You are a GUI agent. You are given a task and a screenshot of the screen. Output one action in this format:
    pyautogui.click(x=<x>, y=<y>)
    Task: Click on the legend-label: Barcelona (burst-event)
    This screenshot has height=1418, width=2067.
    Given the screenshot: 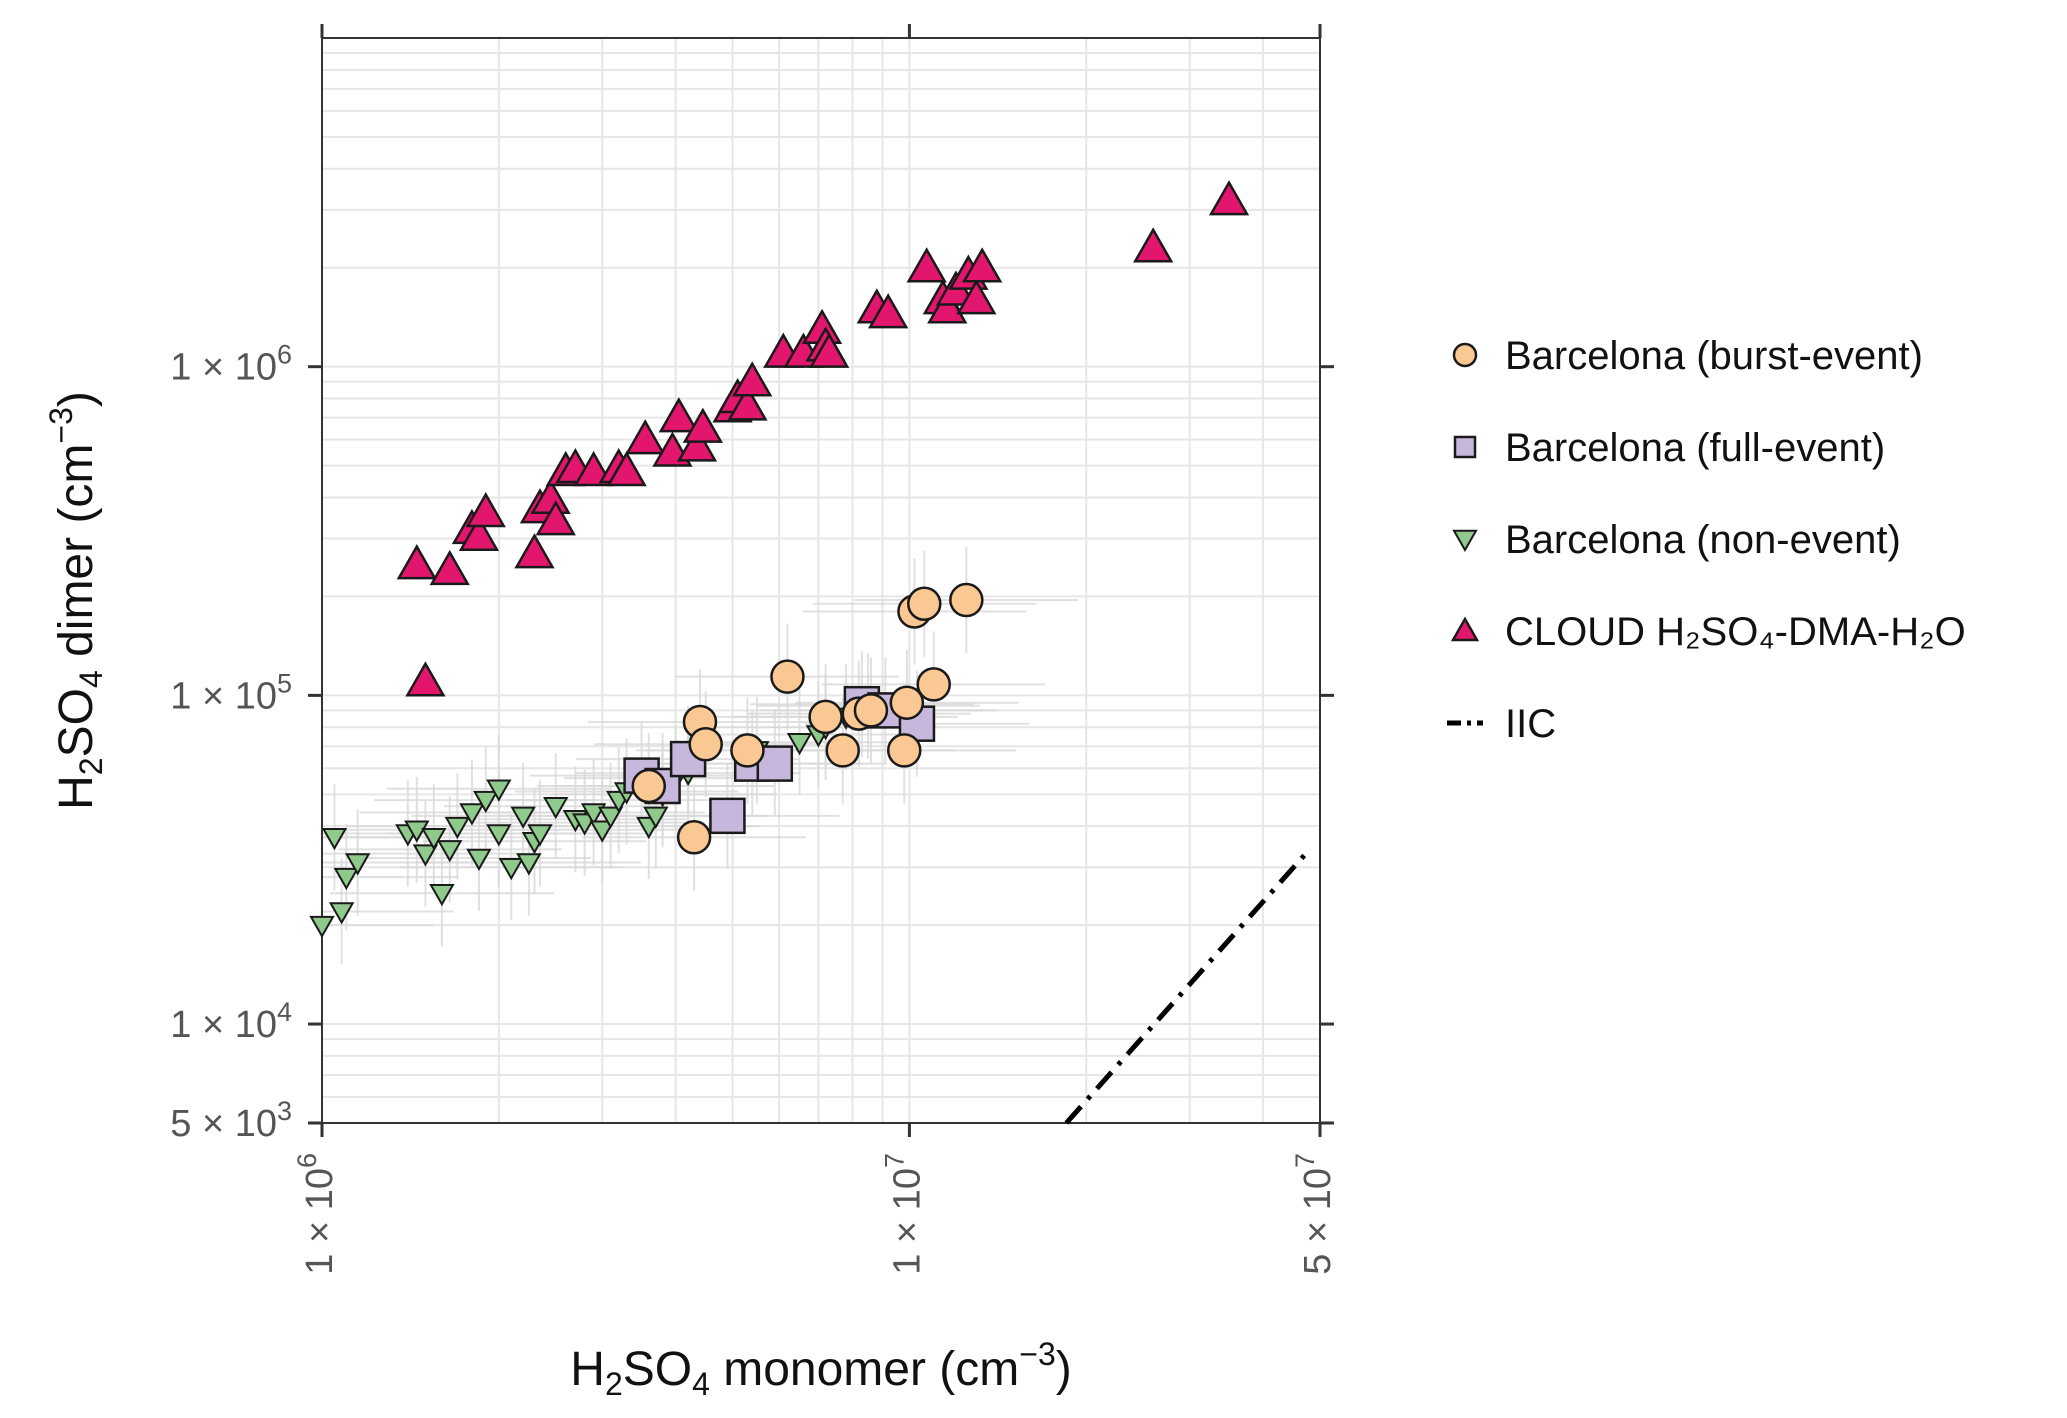 What is the action you would take?
    pyautogui.click(x=1714, y=356)
    